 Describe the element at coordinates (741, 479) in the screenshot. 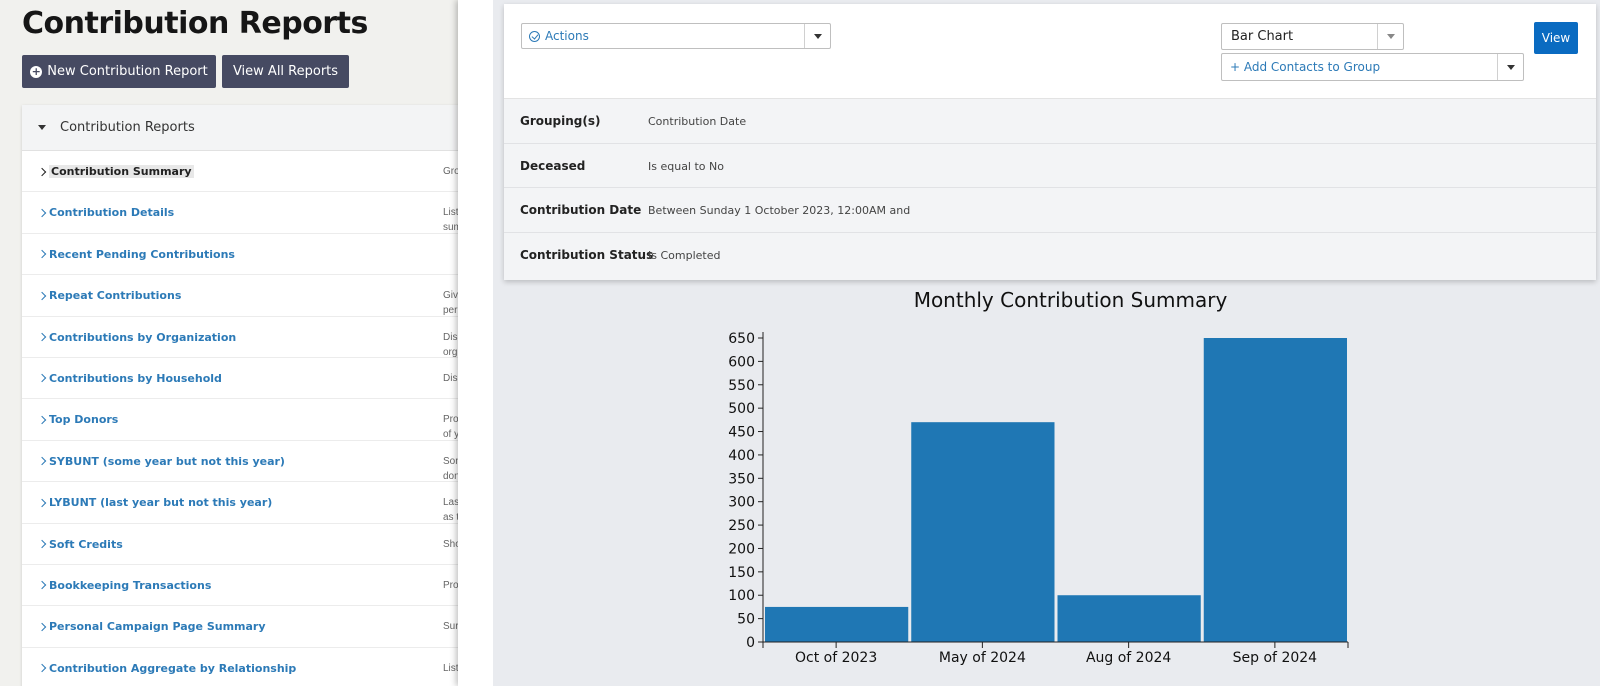

I see `y-tick-label: 350` at that location.